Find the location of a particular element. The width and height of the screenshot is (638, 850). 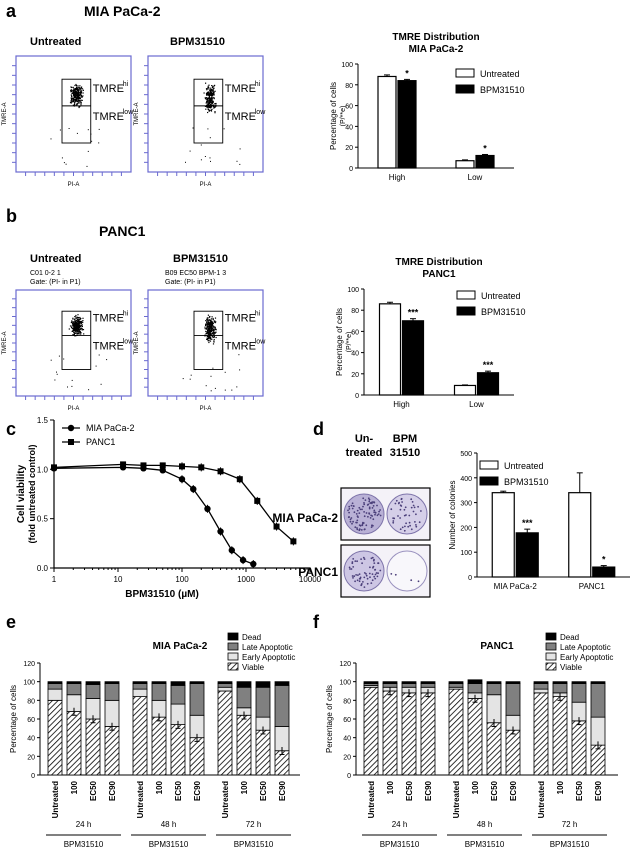

col1-label-b: treated is located at coordinates (364, 453).